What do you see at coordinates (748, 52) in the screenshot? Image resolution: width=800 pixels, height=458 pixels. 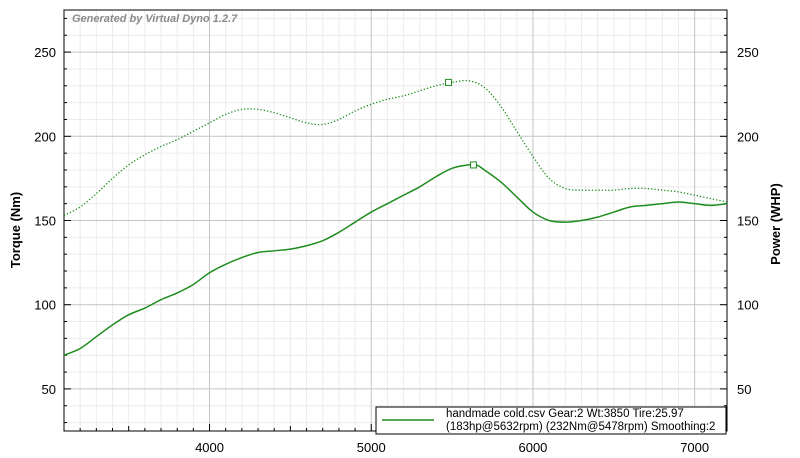 I see `y2-tick-label: 250` at bounding box center [748, 52].